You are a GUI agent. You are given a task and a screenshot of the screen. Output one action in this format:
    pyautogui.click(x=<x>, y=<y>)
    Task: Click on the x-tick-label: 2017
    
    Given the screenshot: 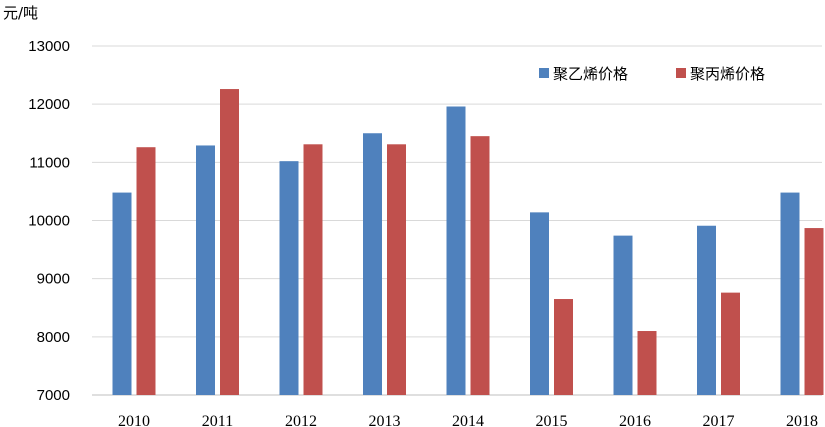 What is the action you would take?
    pyautogui.click(x=719, y=420)
    